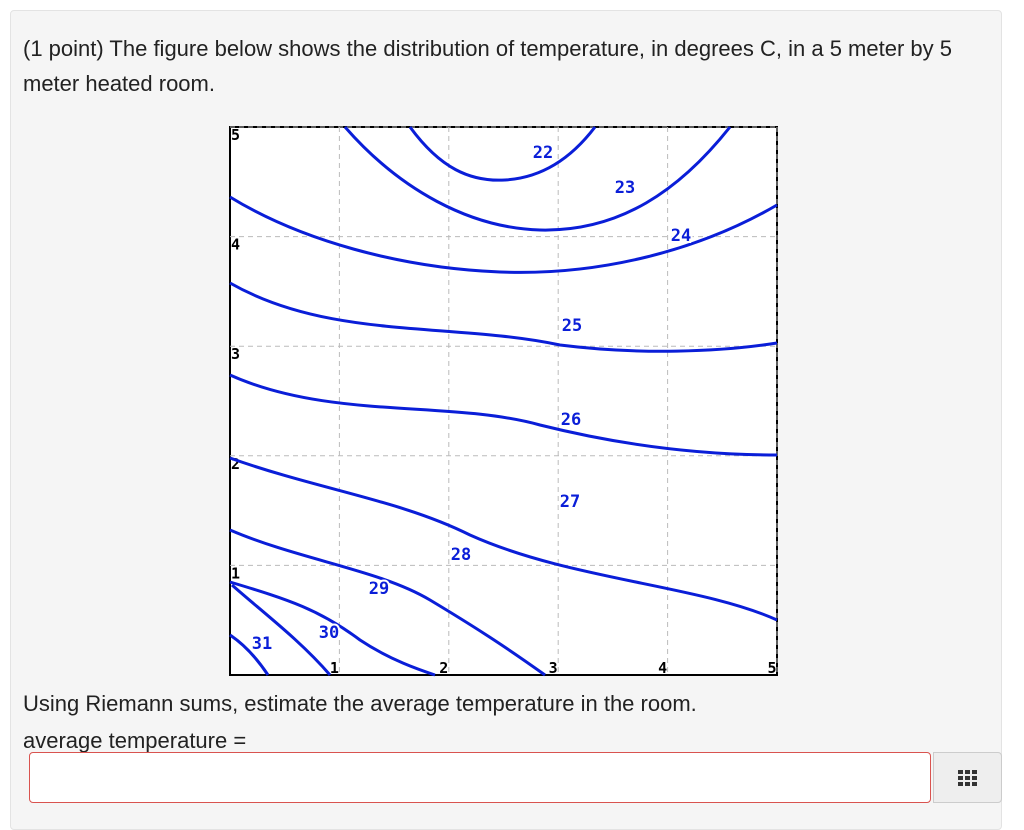 This screenshot has height=830, width=1024. Describe the element at coordinates (771, 668) in the screenshot. I see `x-tick-label: 5` at that location.